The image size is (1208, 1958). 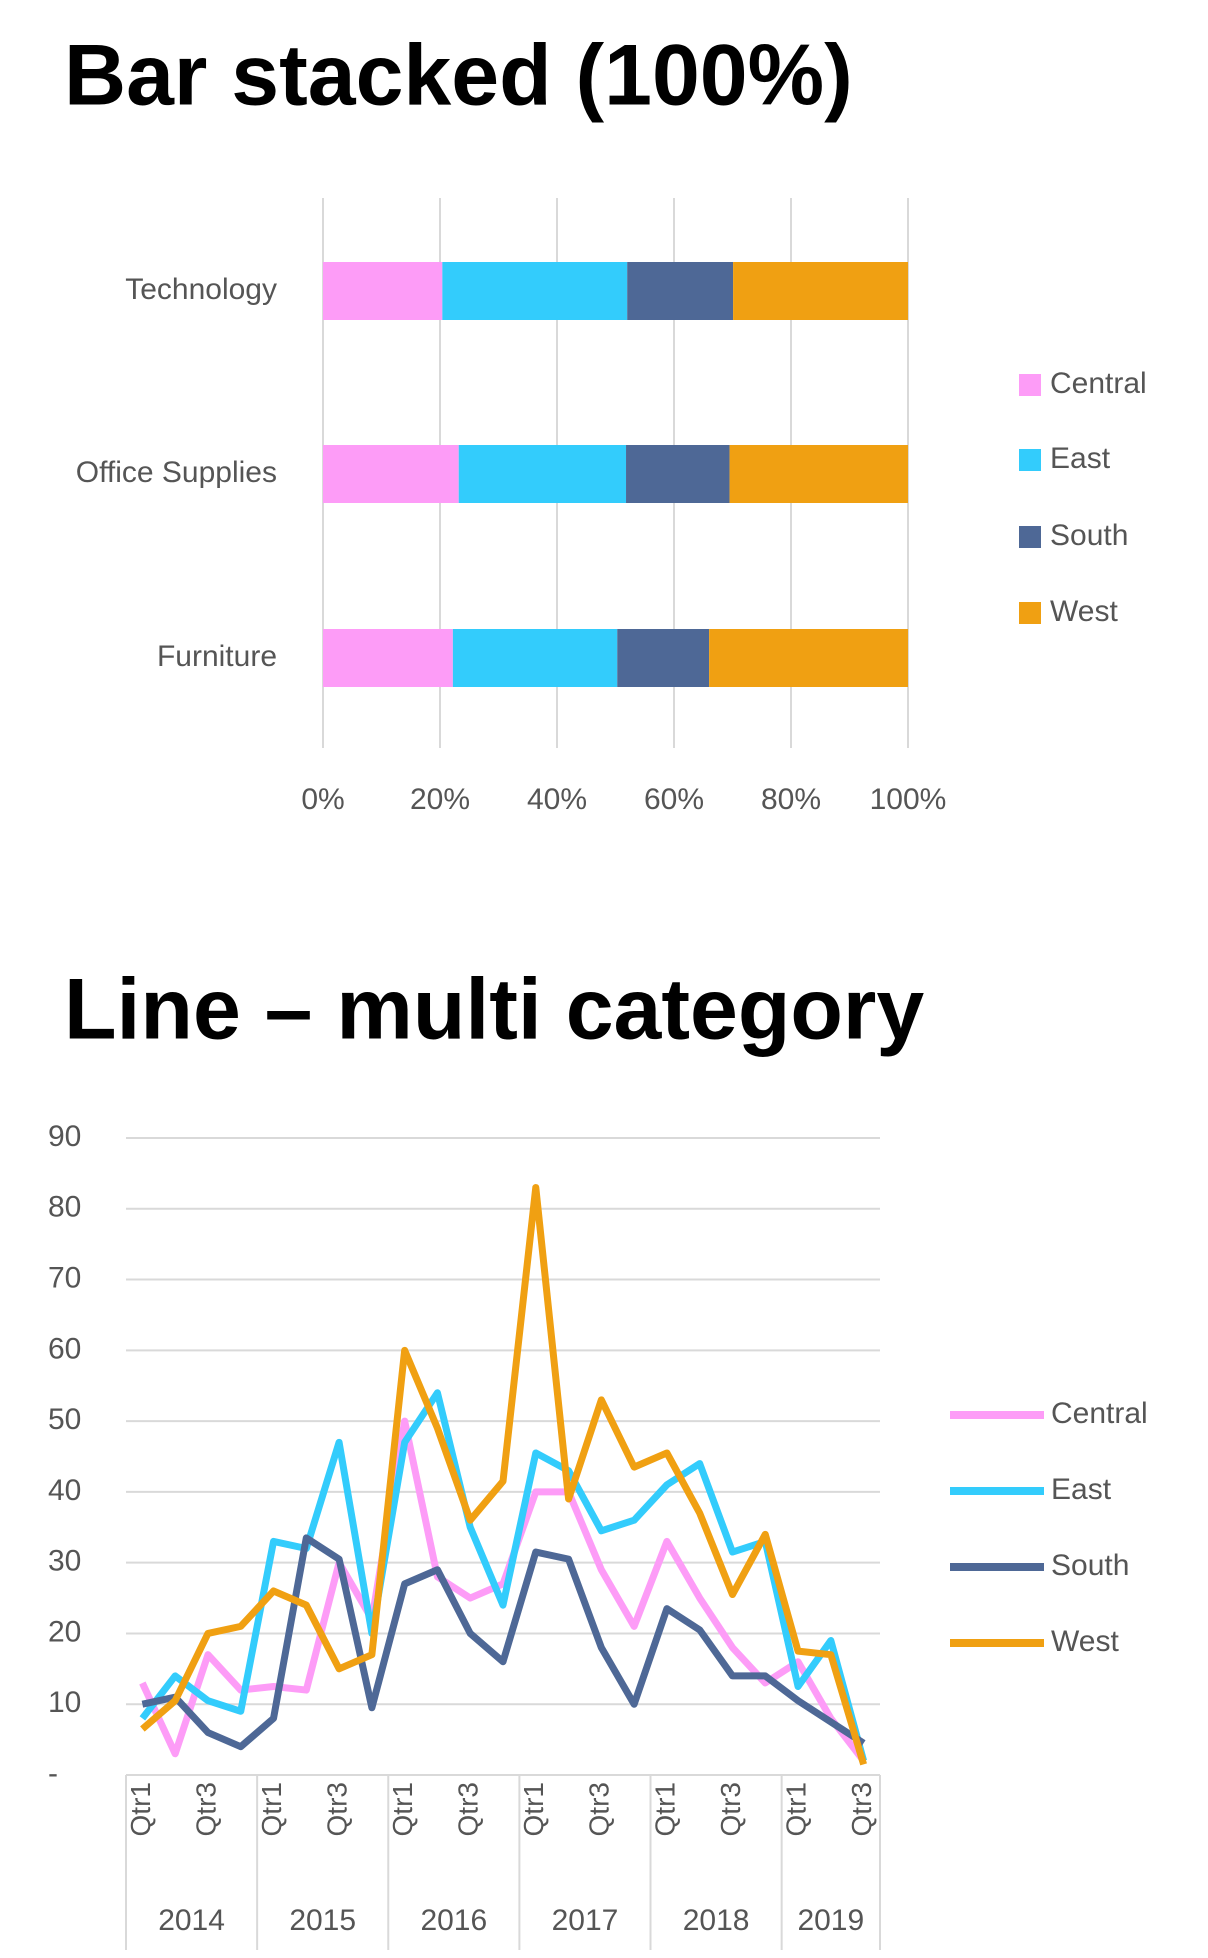 What do you see at coordinates (191, 1920) in the screenshot?
I see `group-label: 2014` at bounding box center [191, 1920].